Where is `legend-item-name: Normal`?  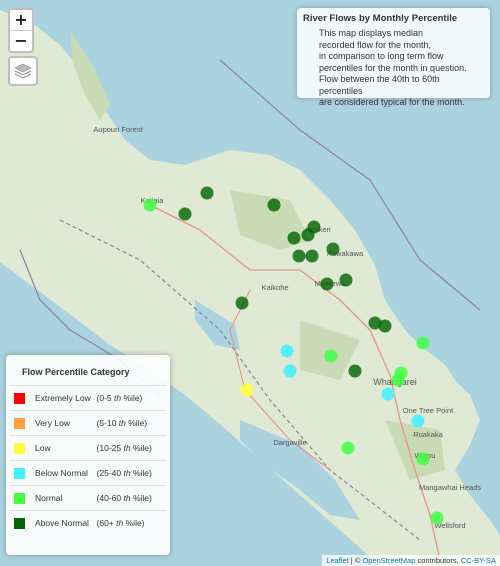 legend-item-name: Normal is located at coordinates (49, 498).